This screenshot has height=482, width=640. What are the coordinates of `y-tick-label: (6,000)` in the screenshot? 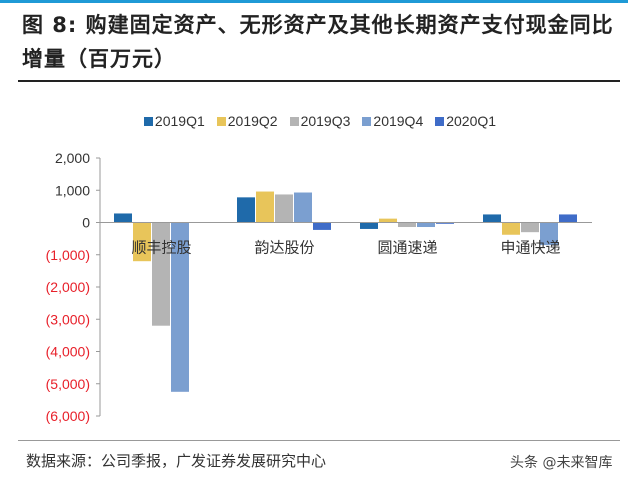 It's located at (68, 416).